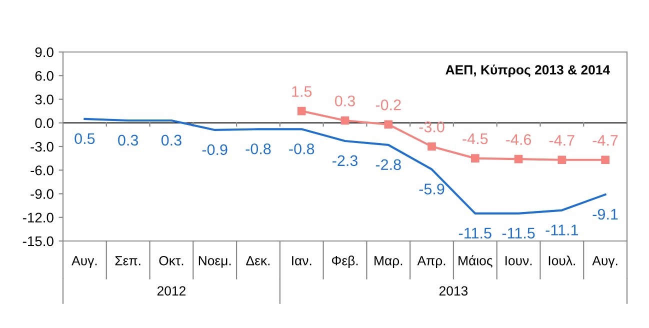 The image size is (649, 328). I want to click on x-tick-label: Σεπ., so click(127, 261).